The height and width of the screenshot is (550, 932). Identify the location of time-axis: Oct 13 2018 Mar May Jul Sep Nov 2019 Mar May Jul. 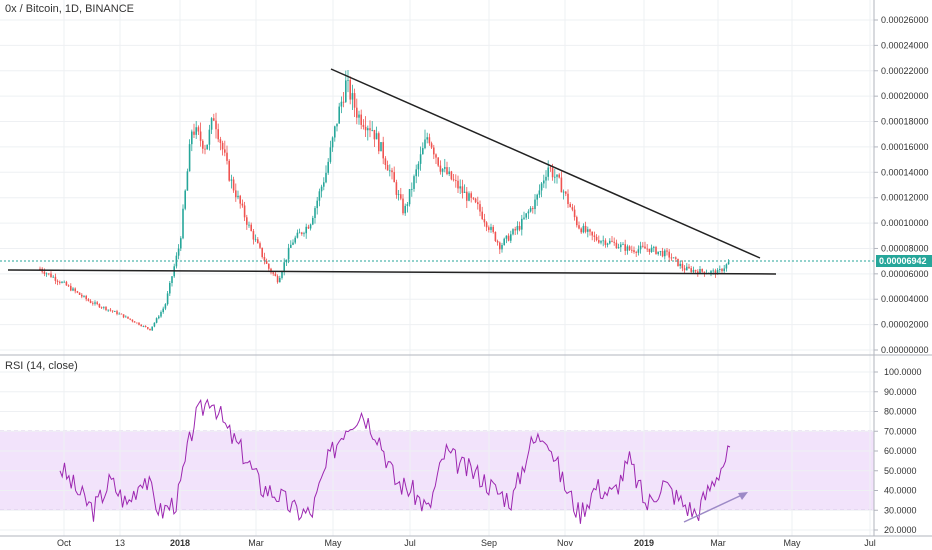
(466, 543).